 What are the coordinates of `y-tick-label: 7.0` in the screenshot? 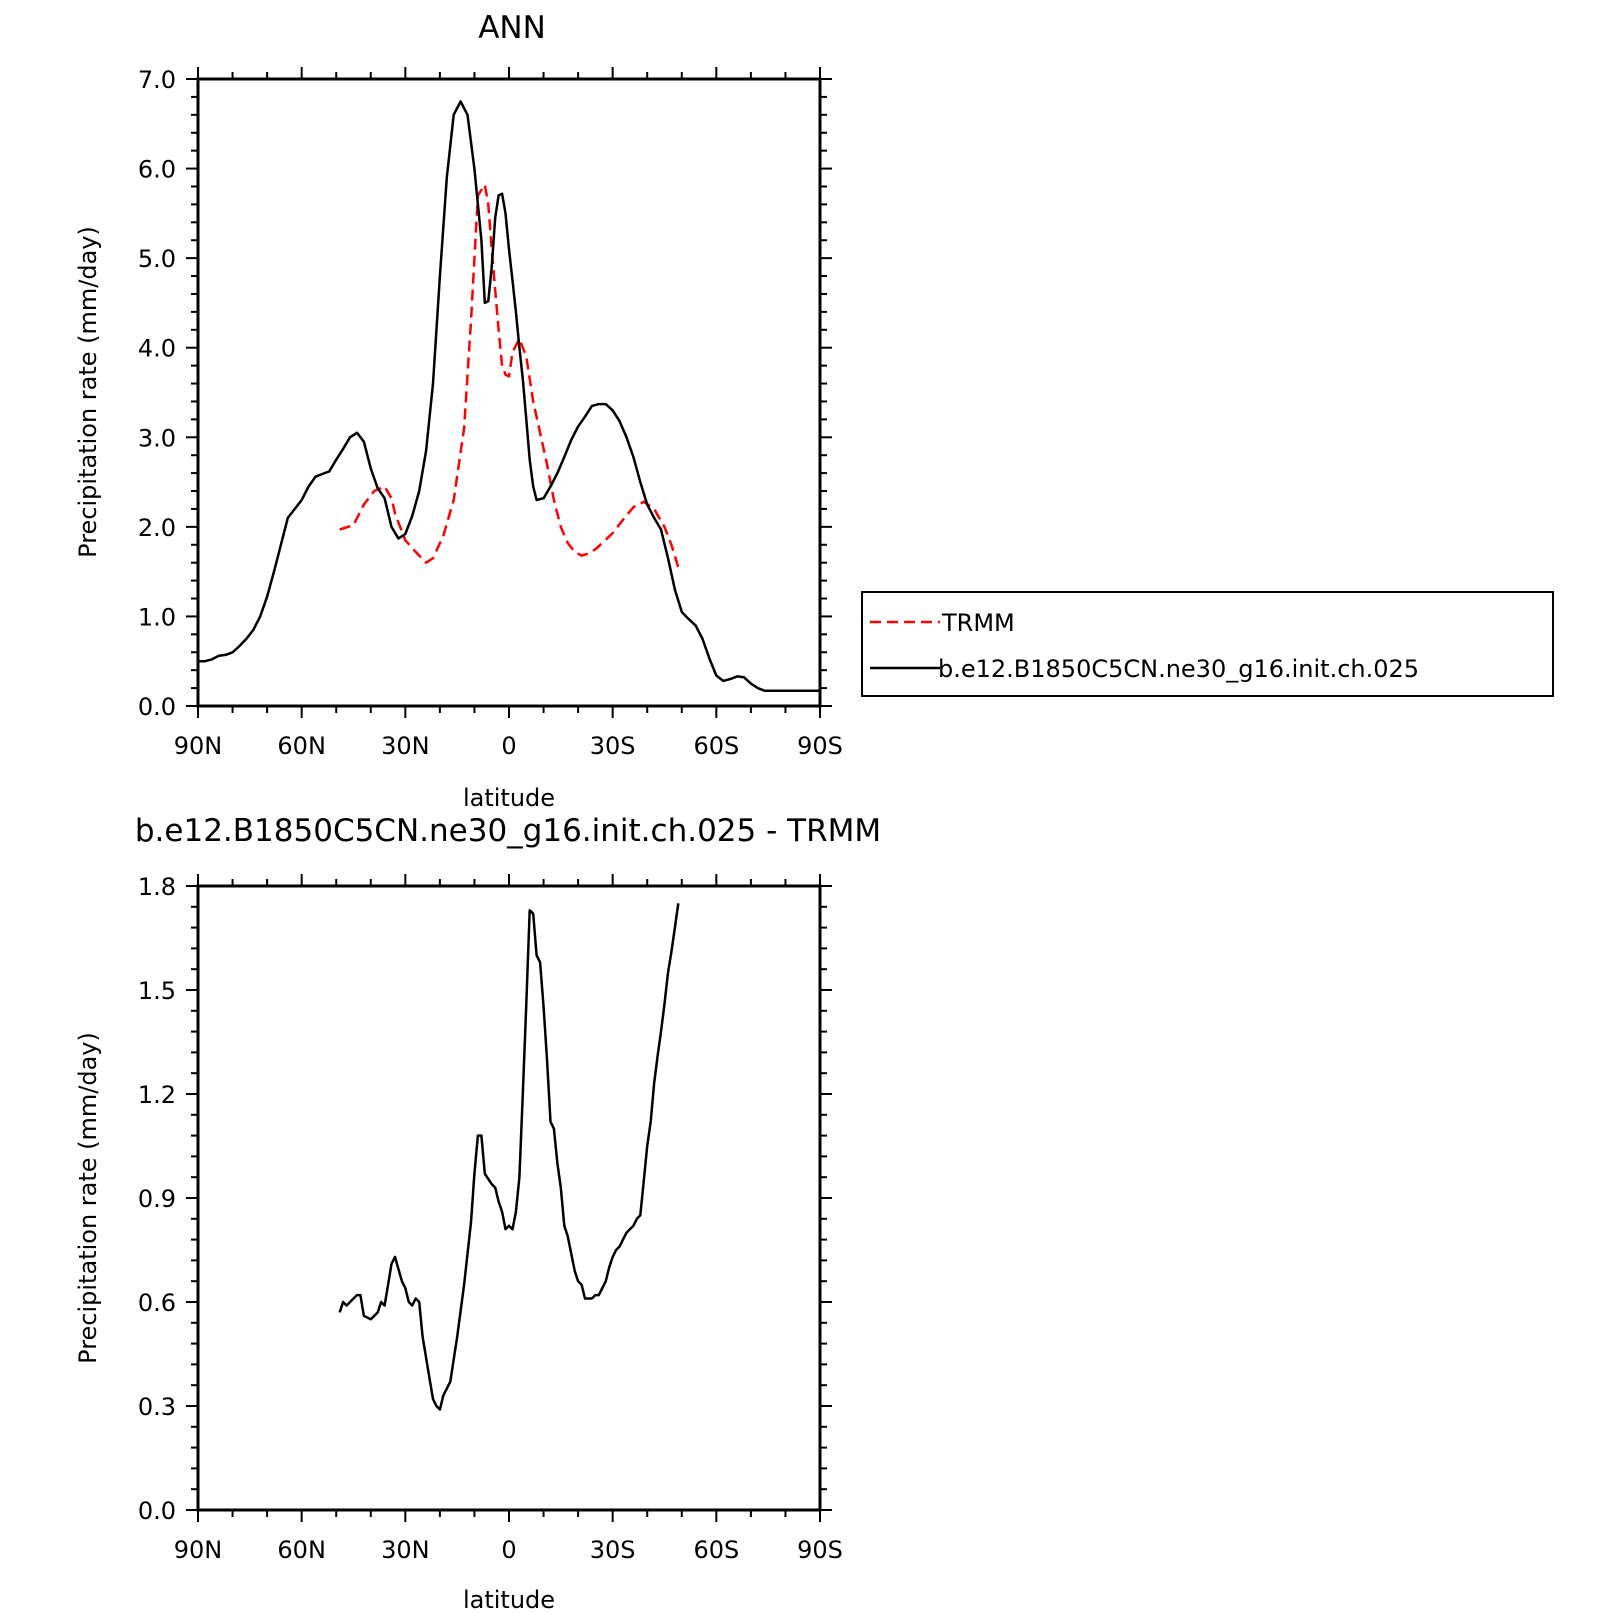 It's located at (157, 80).